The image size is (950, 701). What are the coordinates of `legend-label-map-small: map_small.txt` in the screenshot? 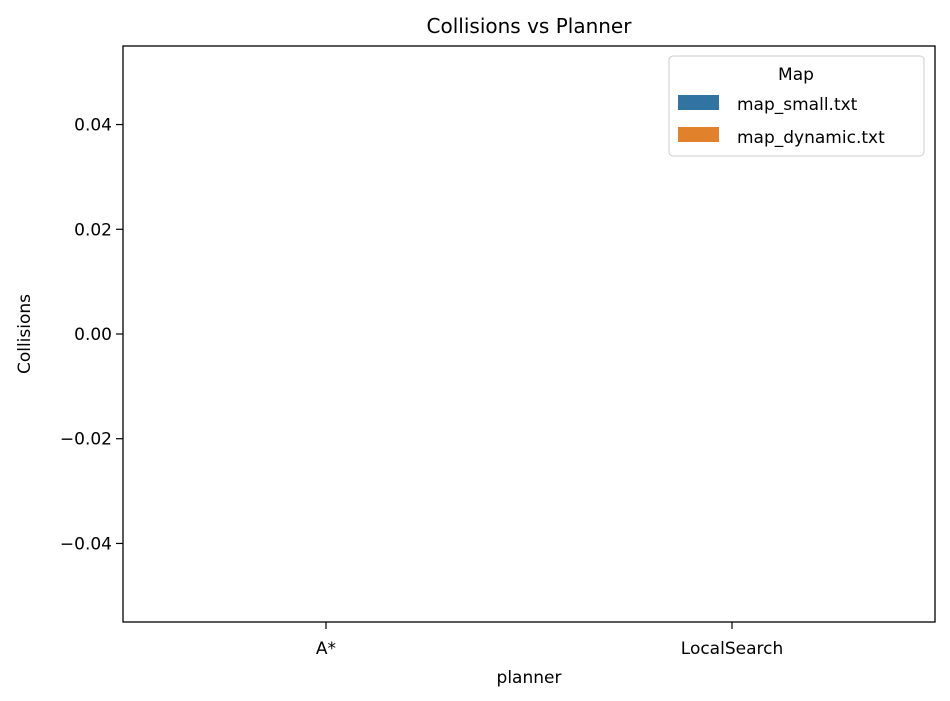 It's located at (797, 105).